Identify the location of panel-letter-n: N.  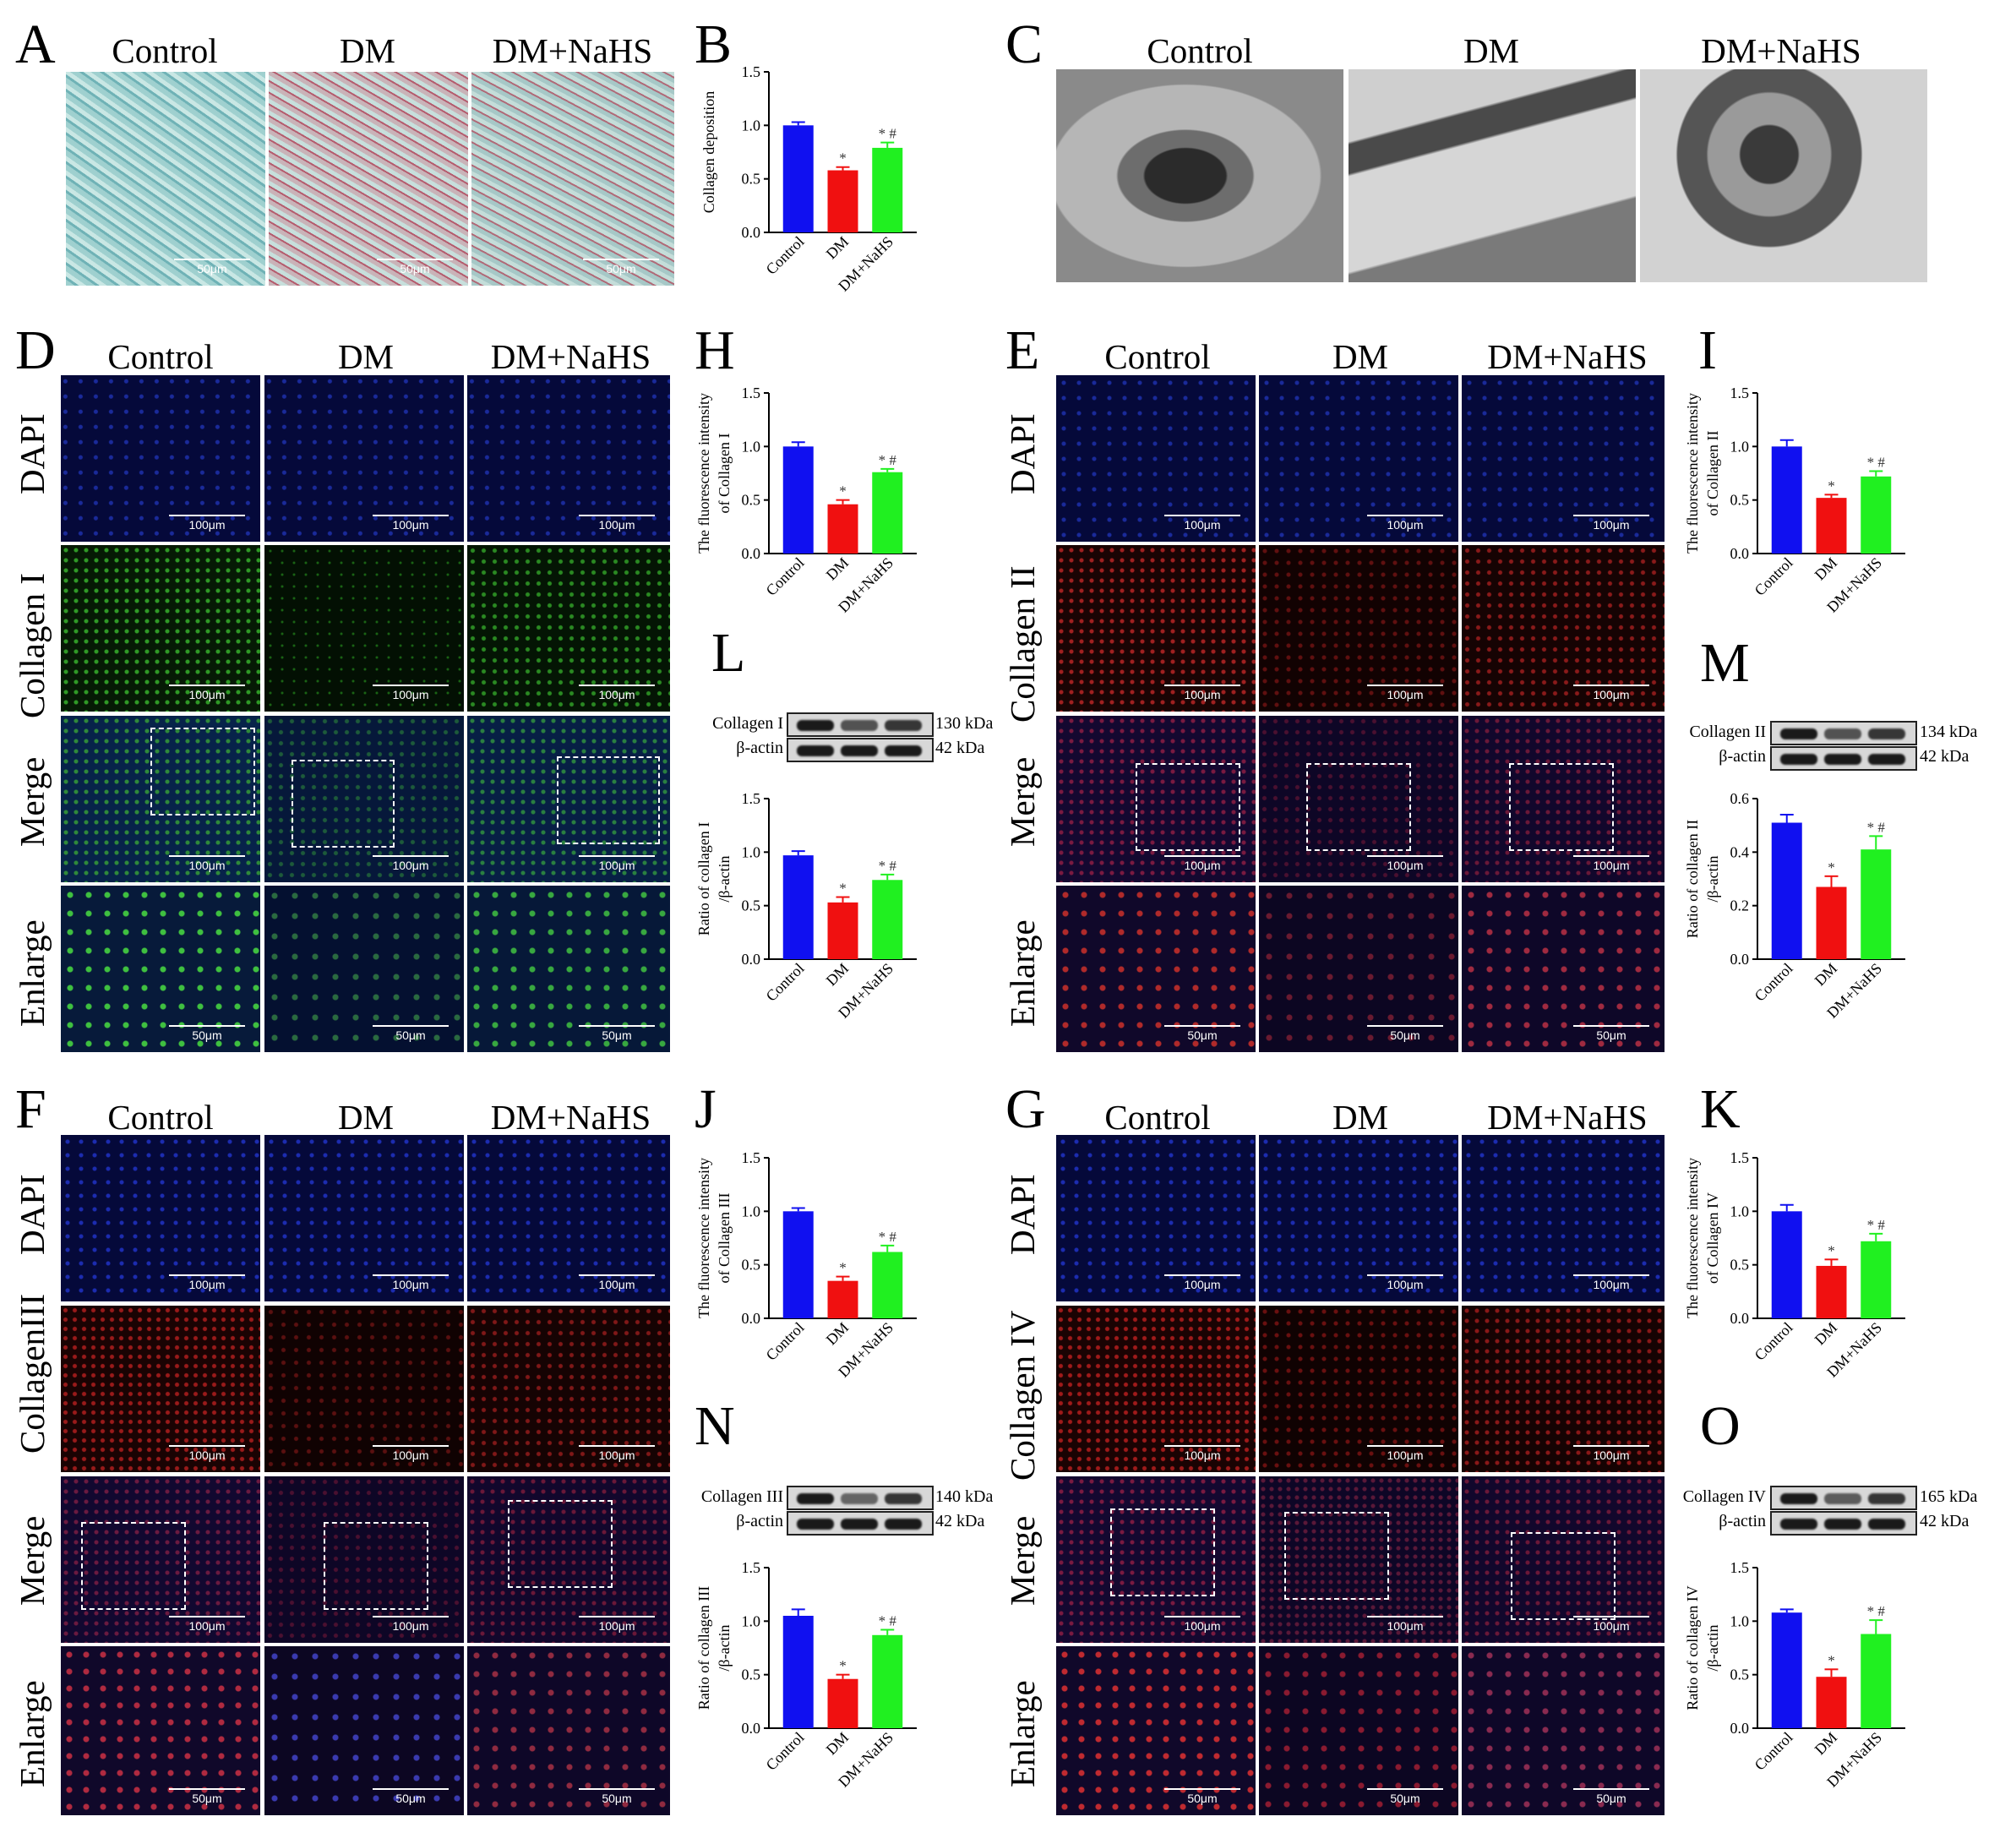
(715, 1426).